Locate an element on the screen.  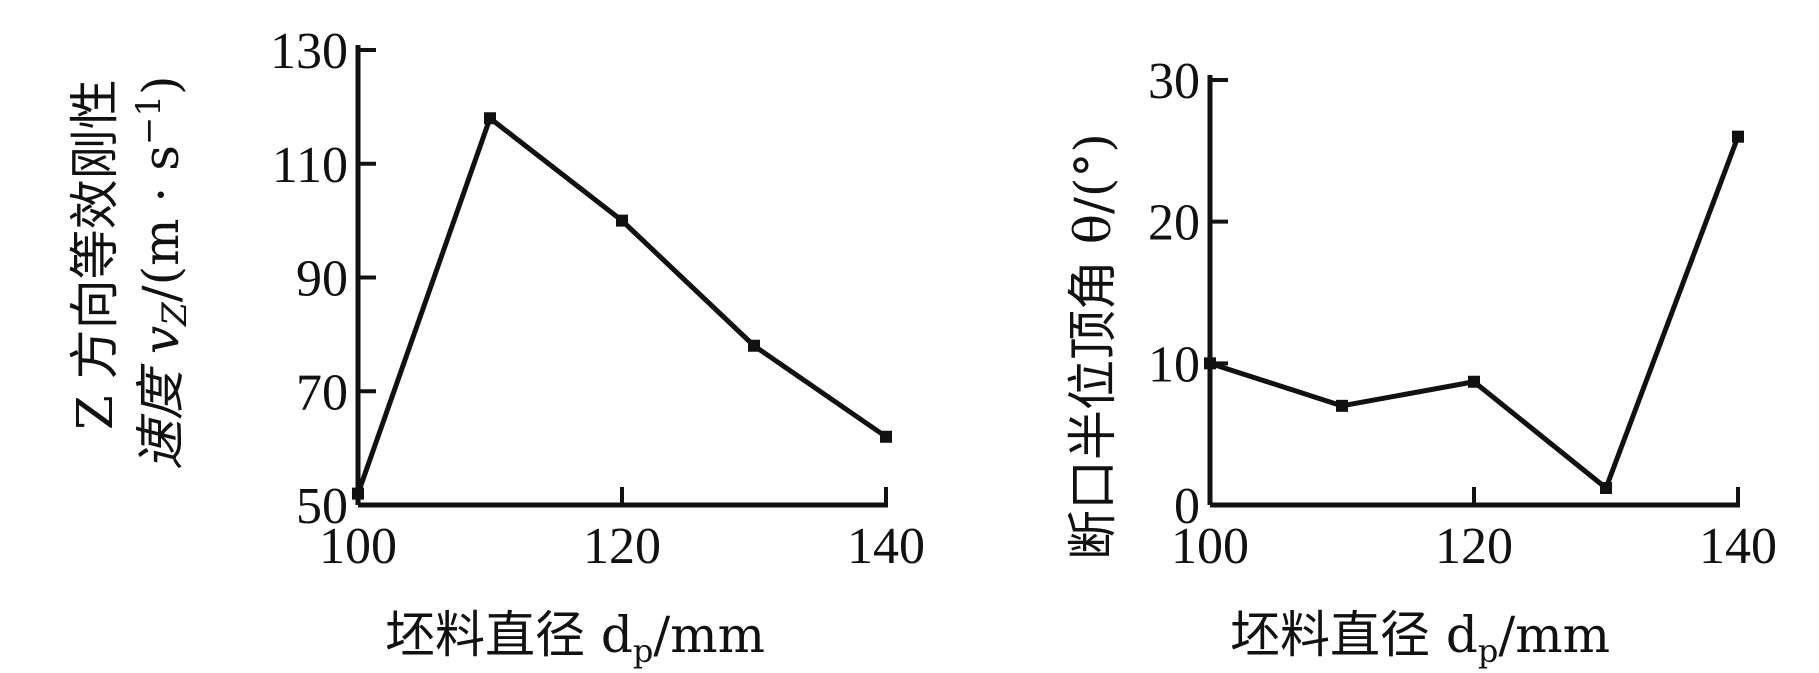
right-x-tick-label: 140 is located at coordinates (1738, 546).